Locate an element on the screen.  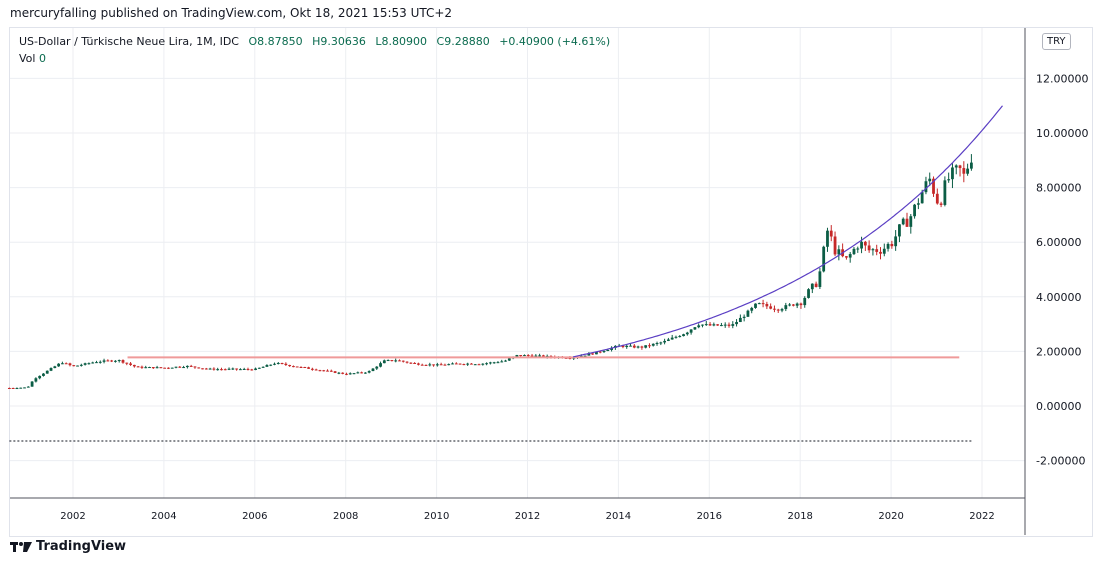
volume-legend: Vol 0 is located at coordinates (32, 58).